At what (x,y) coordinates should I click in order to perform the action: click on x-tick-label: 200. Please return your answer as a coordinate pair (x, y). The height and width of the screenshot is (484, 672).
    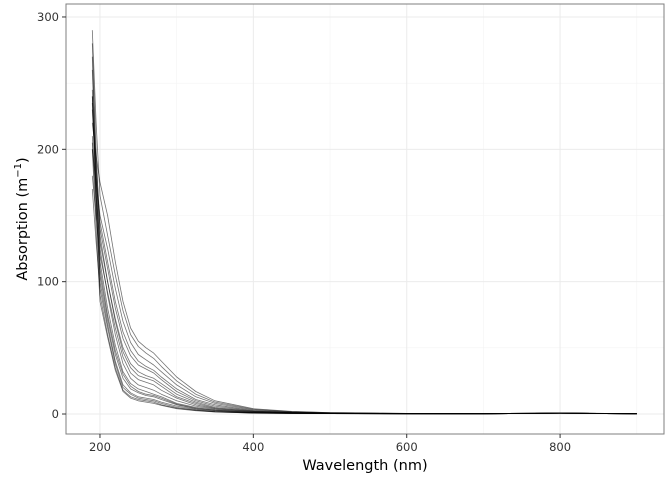
    Looking at the image, I should click on (100, 447).